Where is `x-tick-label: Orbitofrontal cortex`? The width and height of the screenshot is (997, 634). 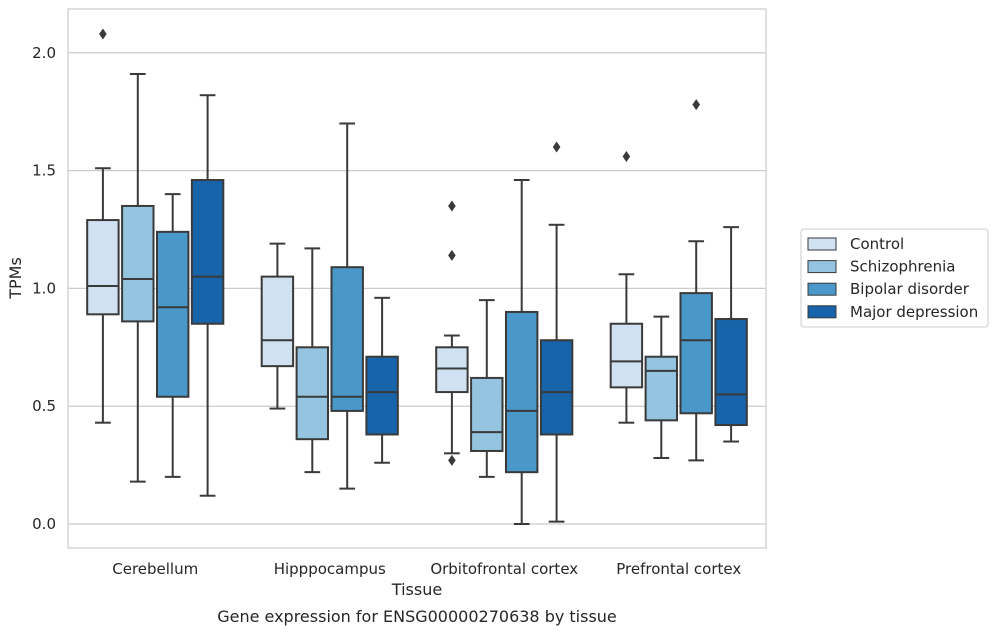
x-tick-label: Orbitofrontal cortex is located at coordinates (504, 569).